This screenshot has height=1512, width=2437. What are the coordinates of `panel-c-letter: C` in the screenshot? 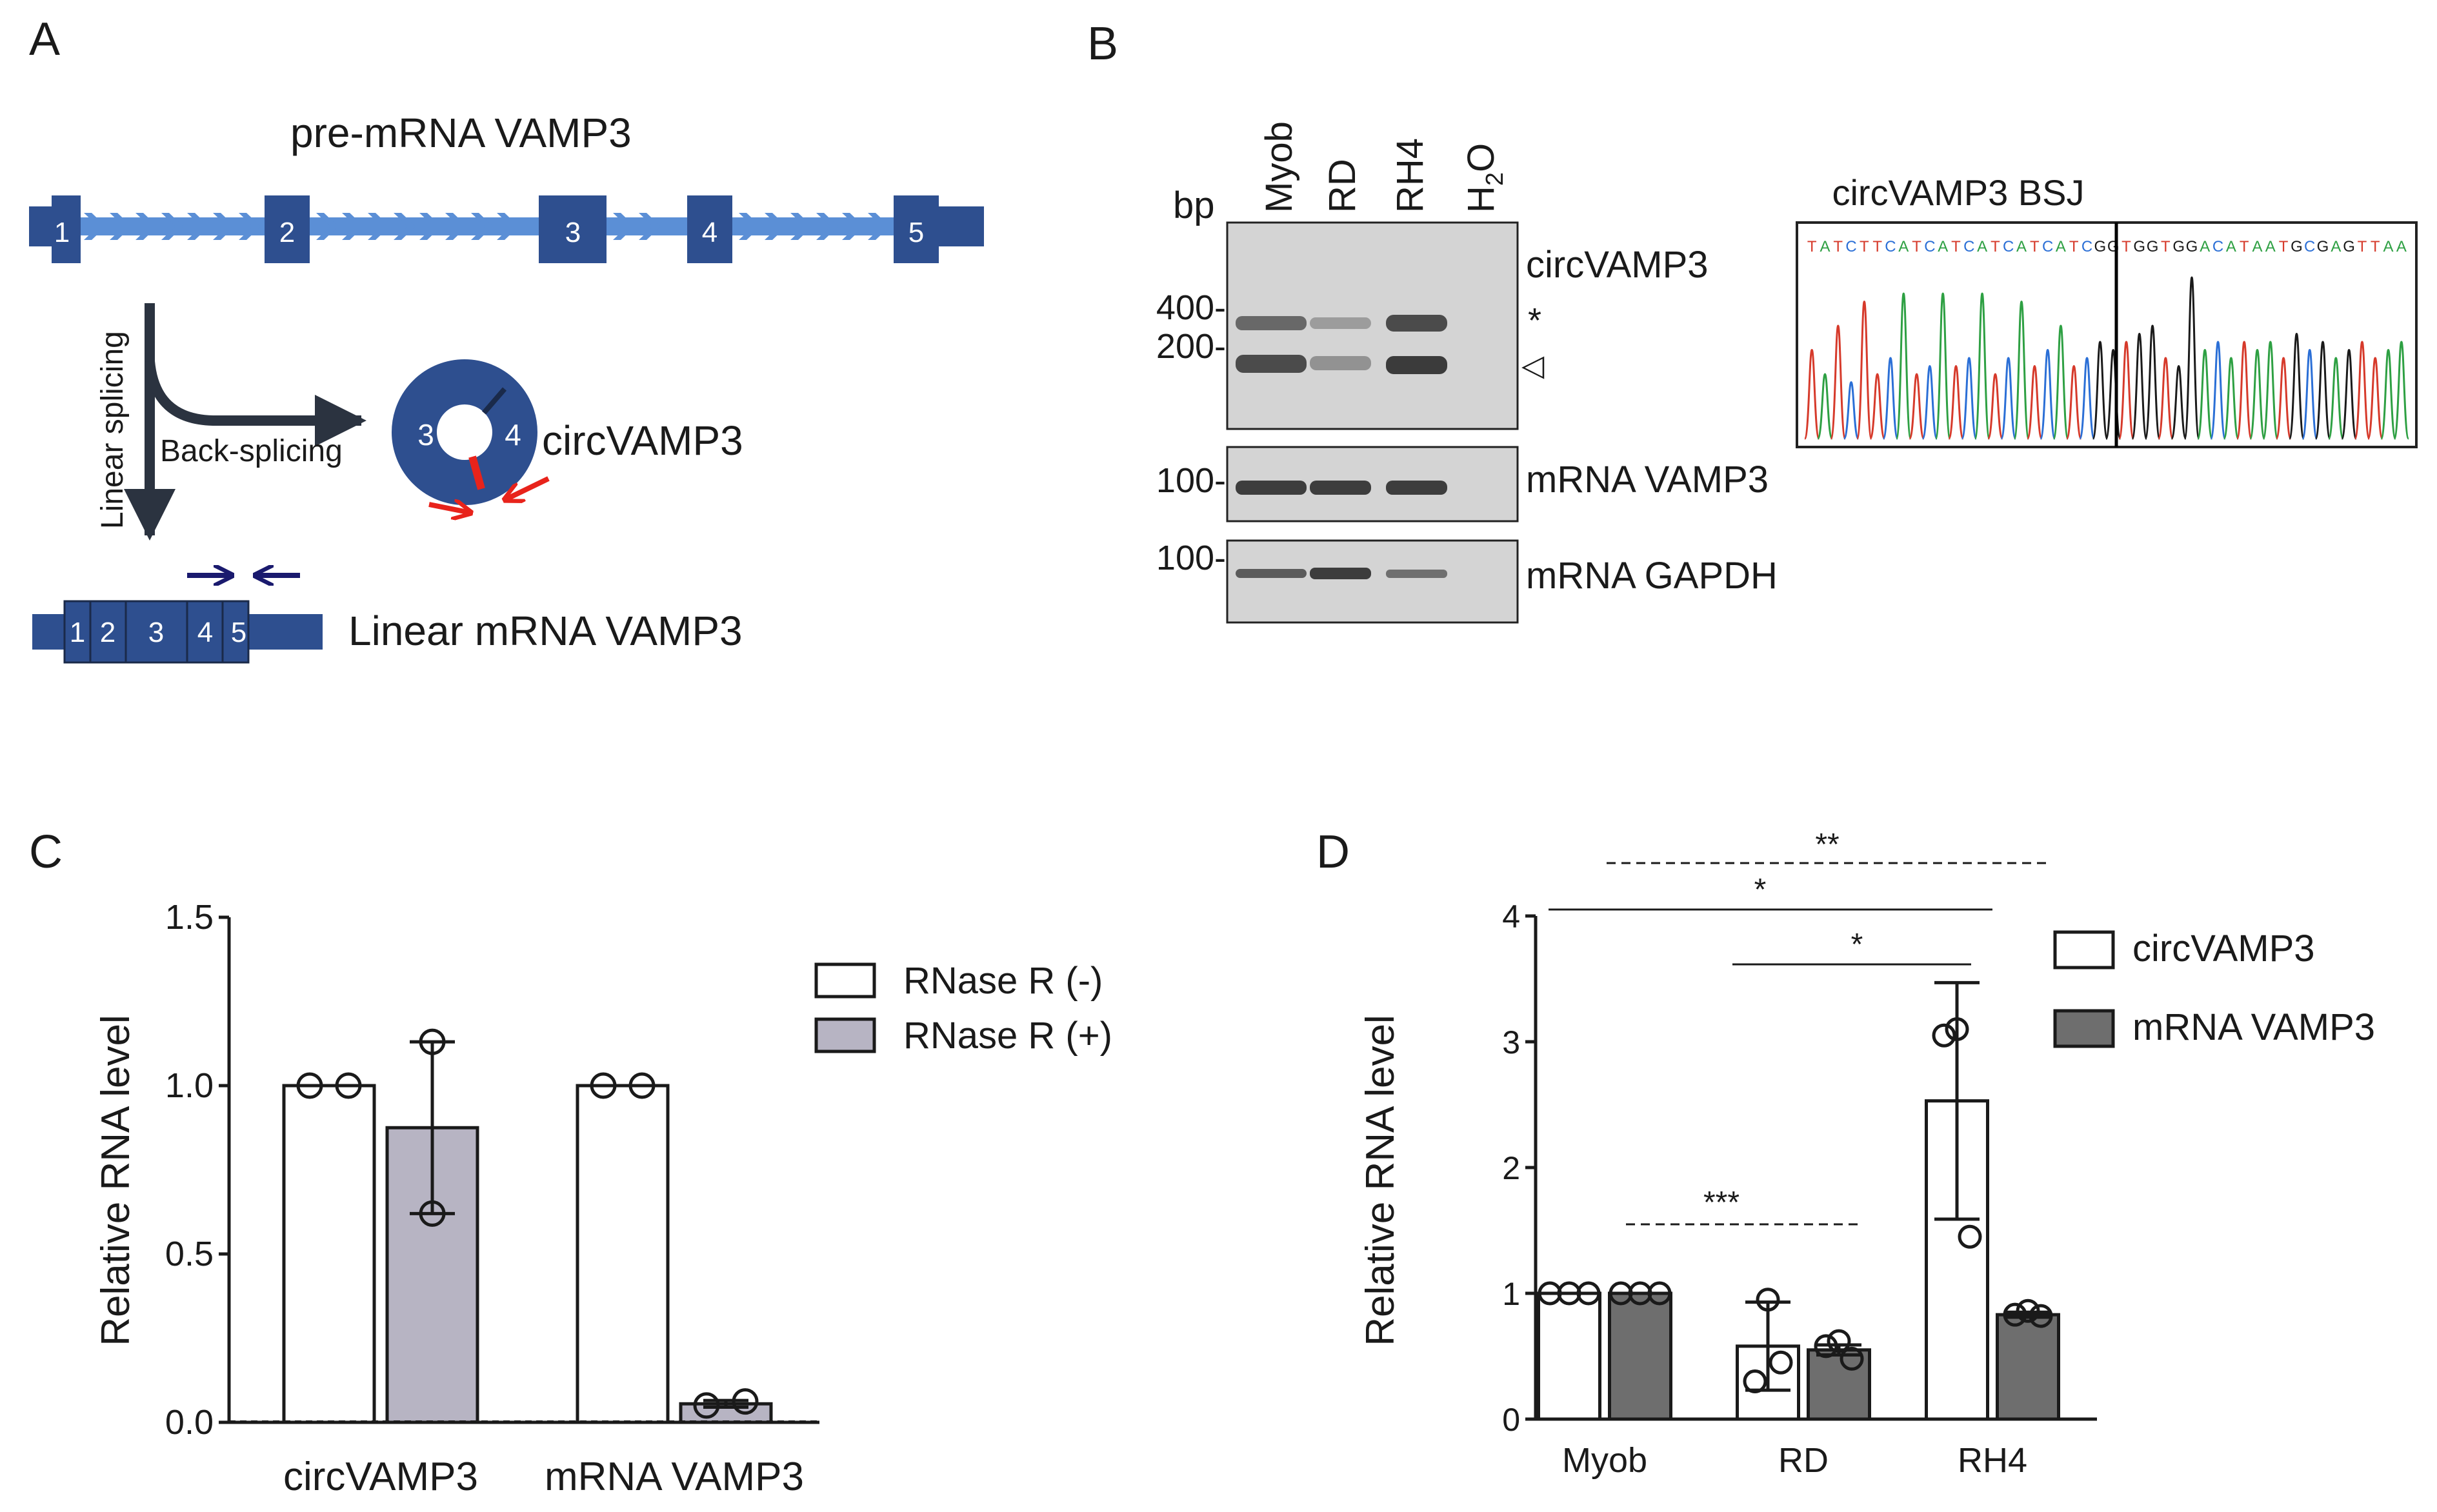 It's located at (46, 852).